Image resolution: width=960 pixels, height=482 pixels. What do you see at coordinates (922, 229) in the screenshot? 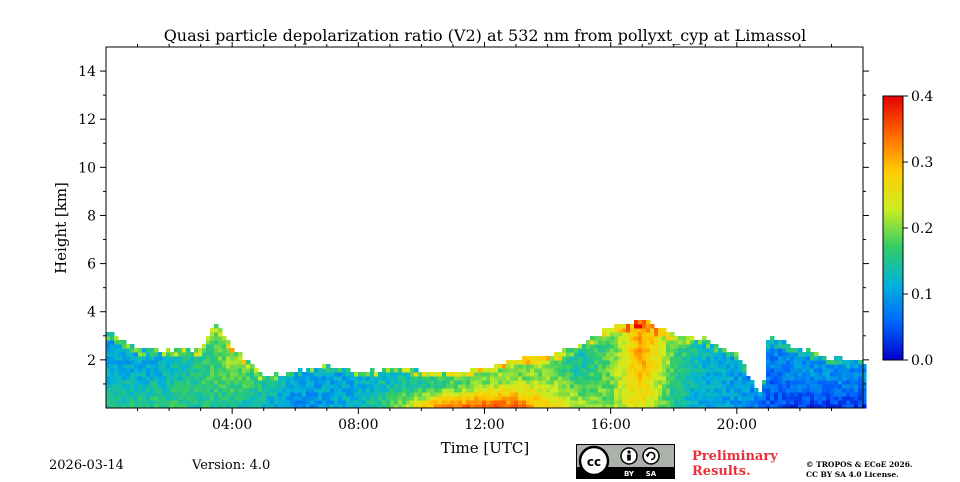
I see `colorbar-tick-label: 0.2` at bounding box center [922, 229].